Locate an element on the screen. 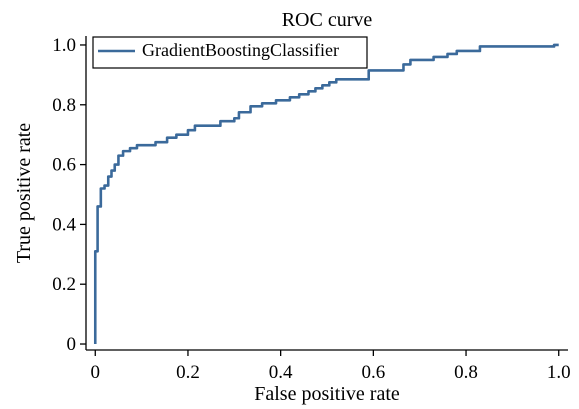 The height and width of the screenshot is (409, 579). x-tick-label: 0.6 is located at coordinates (373, 372).